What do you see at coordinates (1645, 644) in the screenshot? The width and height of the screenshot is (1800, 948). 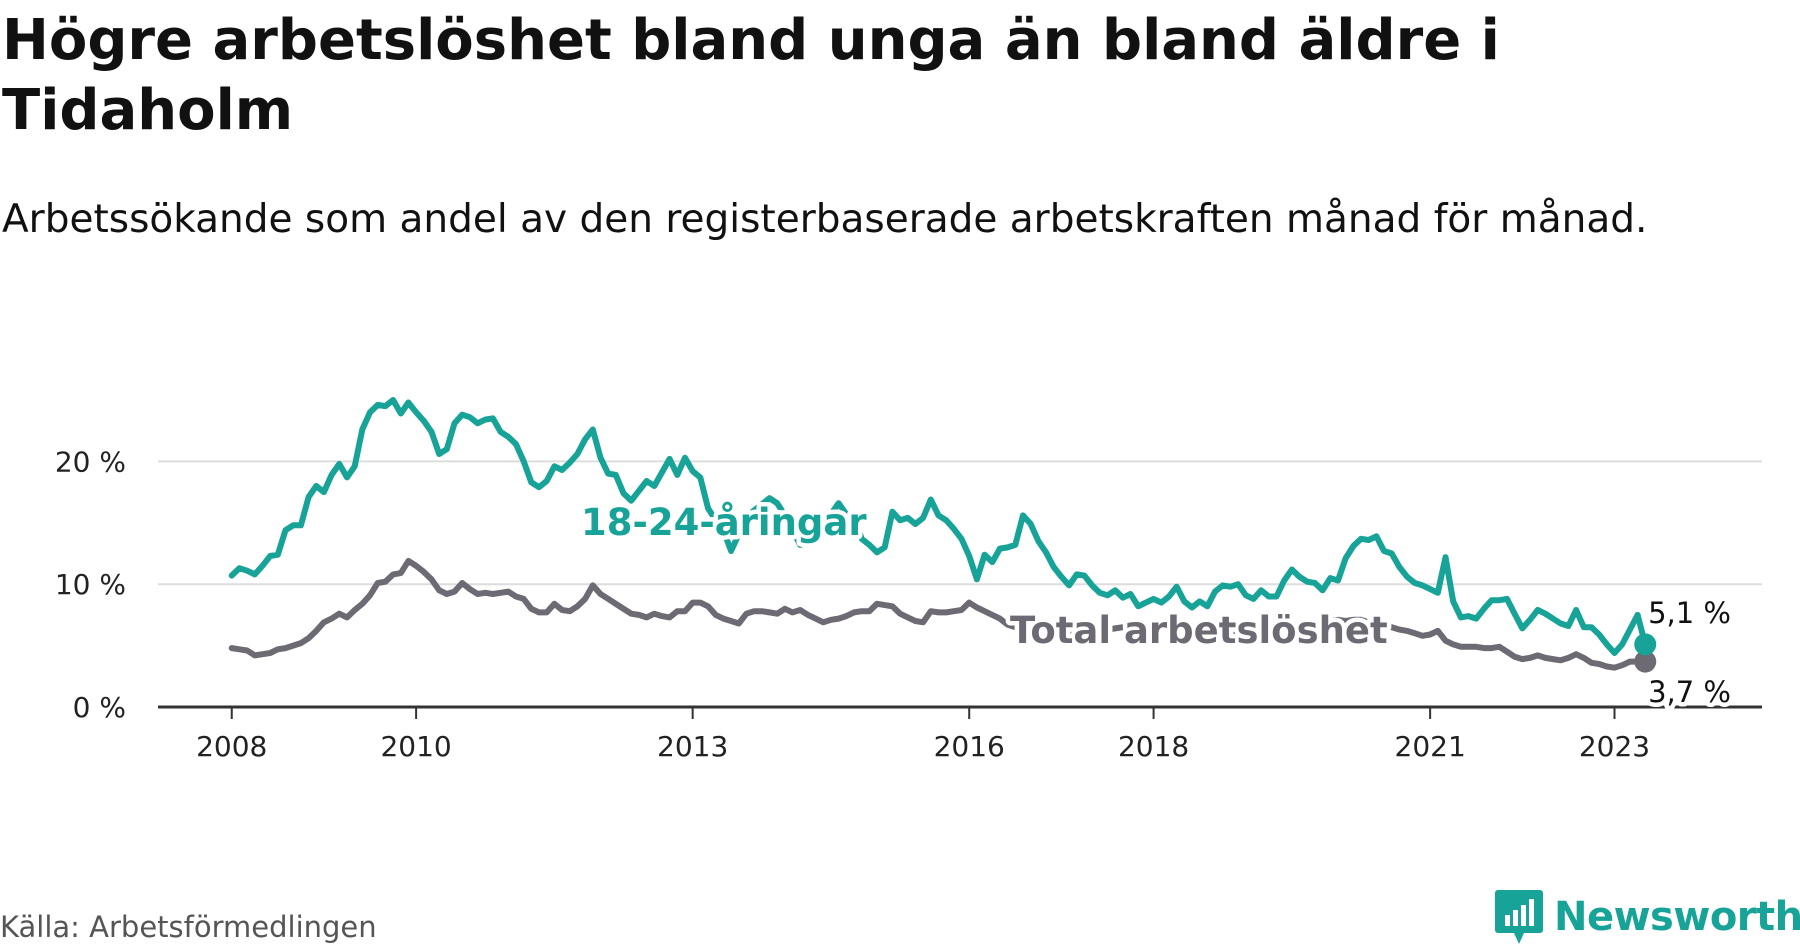 I see `end-point-youth` at bounding box center [1645, 644].